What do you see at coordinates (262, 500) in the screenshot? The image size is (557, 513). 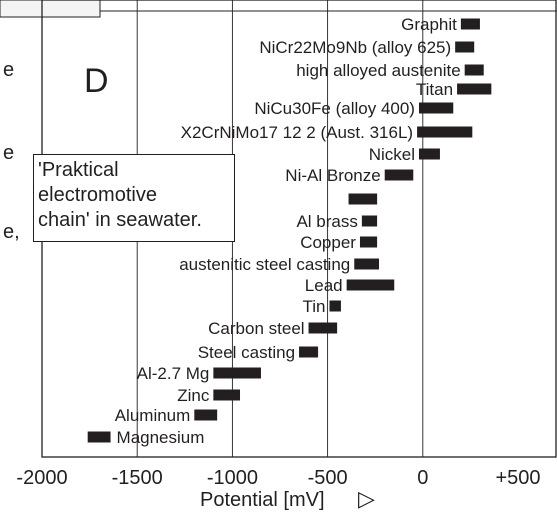 I see `x-axis-title: Potential [mV]` at bounding box center [262, 500].